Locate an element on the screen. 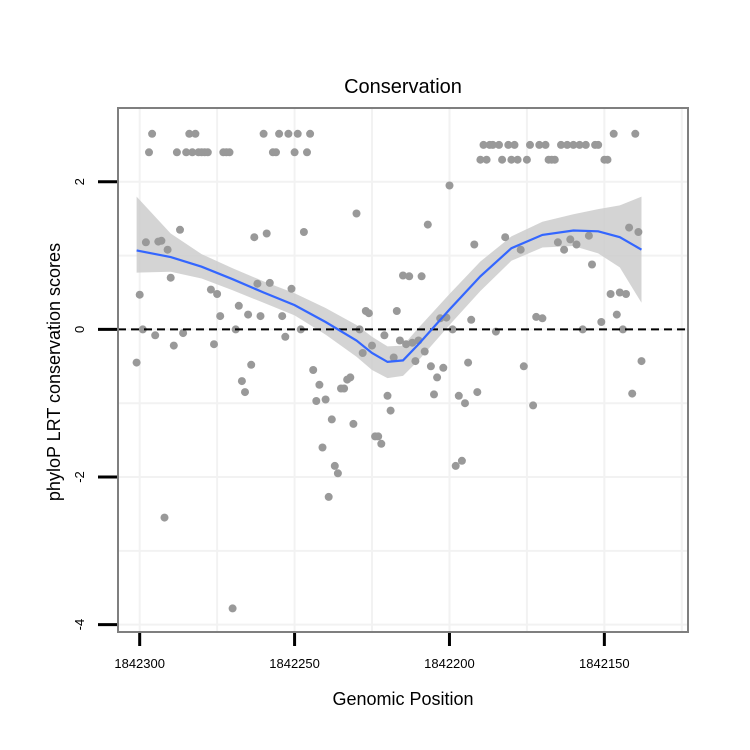 This screenshot has height=750, width=750. x-tick-label: 1842250 is located at coordinates (294, 663).